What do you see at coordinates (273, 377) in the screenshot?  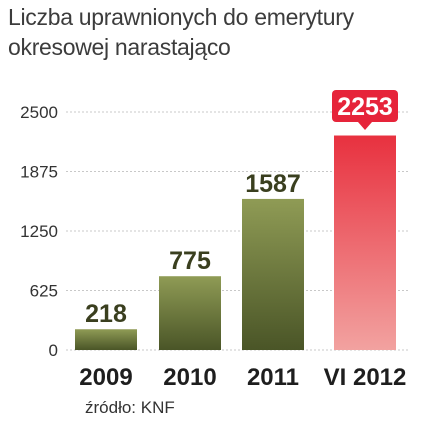 I see `x-tick-label: 2011` at bounding box center [273, 377].